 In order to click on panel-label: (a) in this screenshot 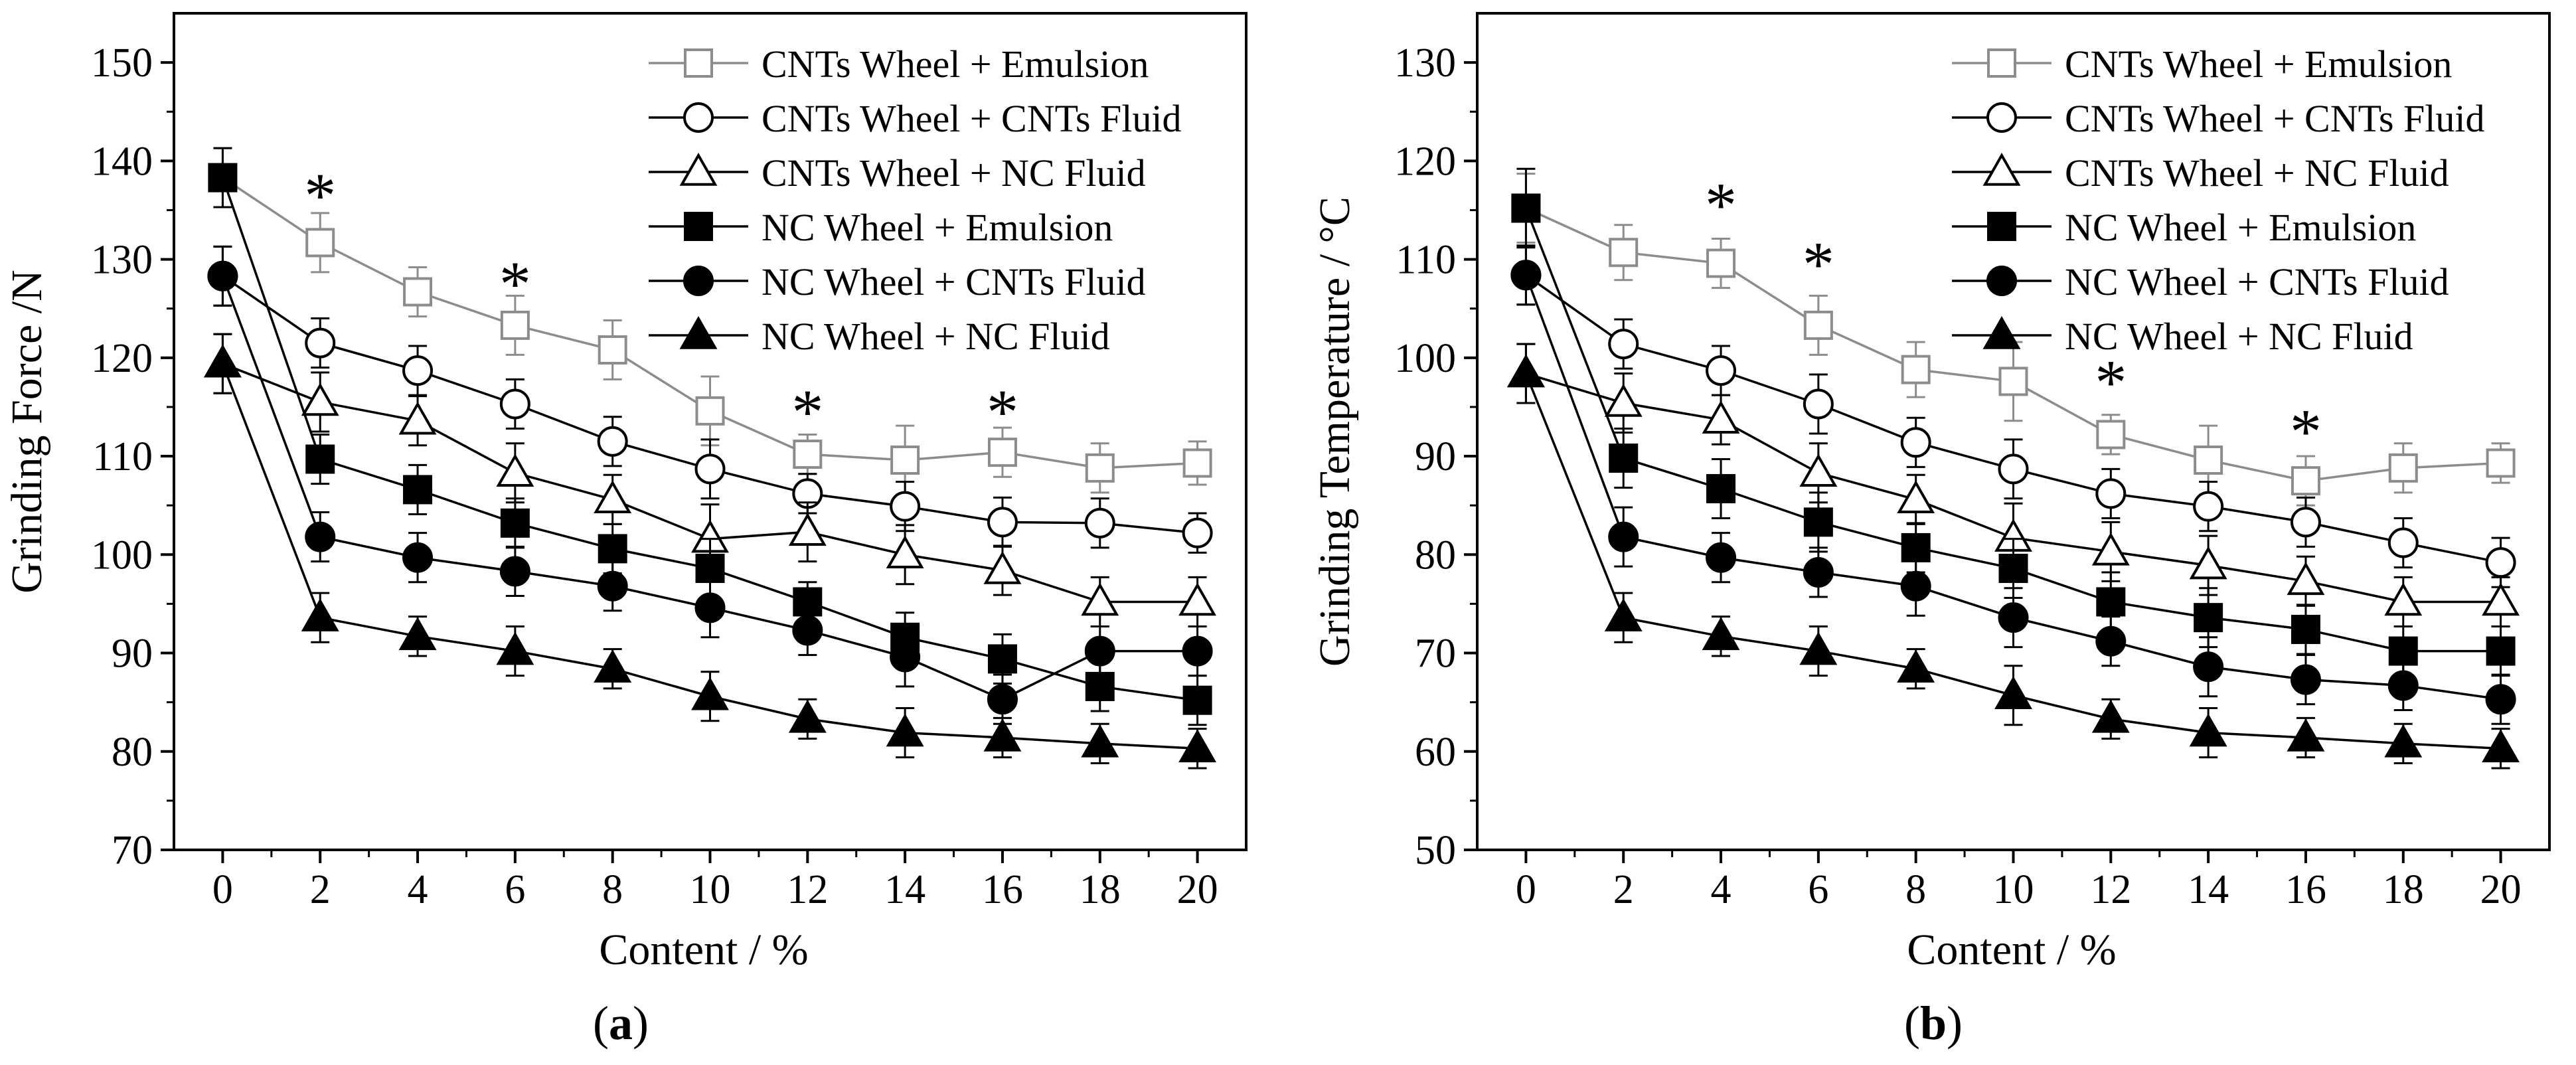, I will do `click(621, 1023)`.